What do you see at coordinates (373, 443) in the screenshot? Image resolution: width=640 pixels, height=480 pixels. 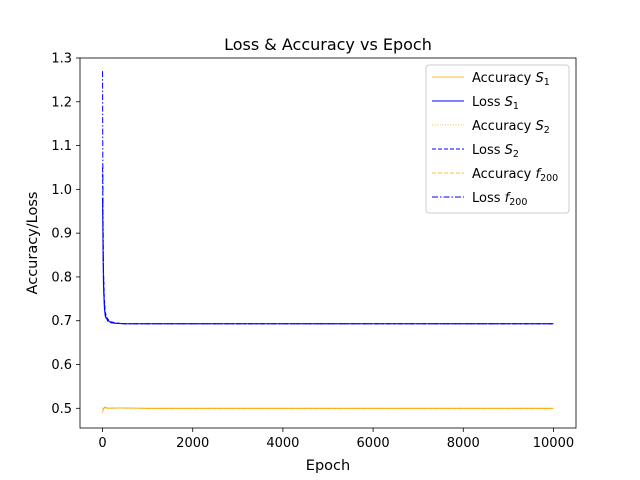 I see `x-tick-label: 6000` at bounding box center [373, 443].